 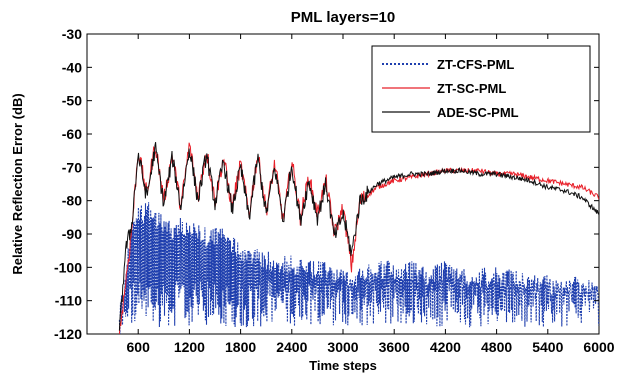 What do you see at coordinates (72, 101) in the screenshot?
I see `y-tick-label: -50` at bounding box center [72, 101].